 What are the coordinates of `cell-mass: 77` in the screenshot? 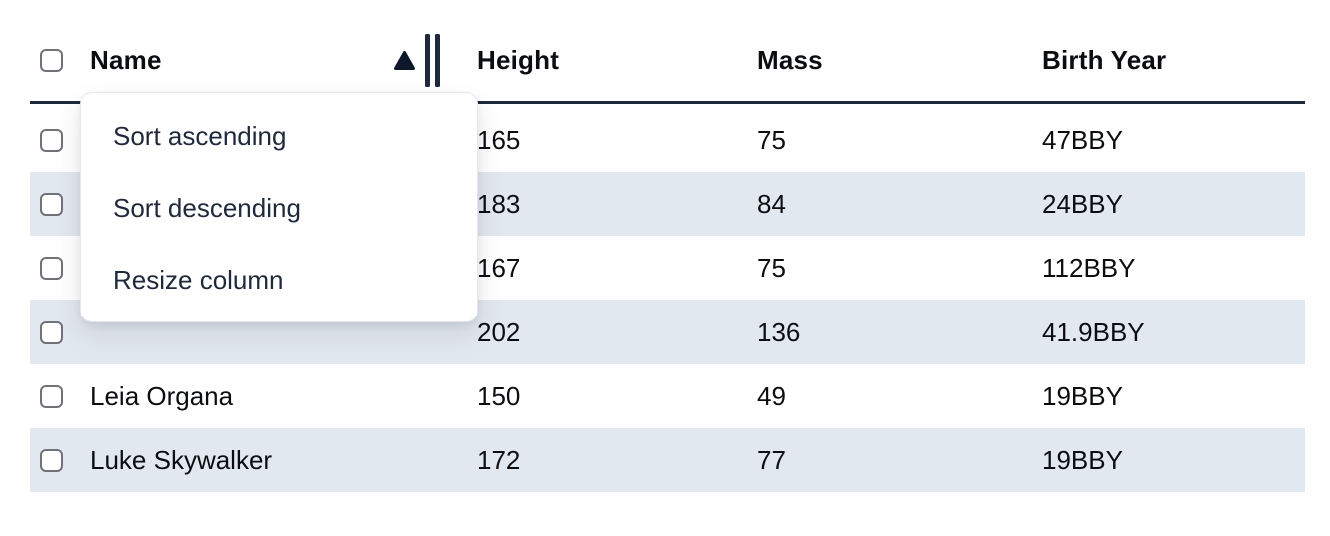 It's located at (771, 459).